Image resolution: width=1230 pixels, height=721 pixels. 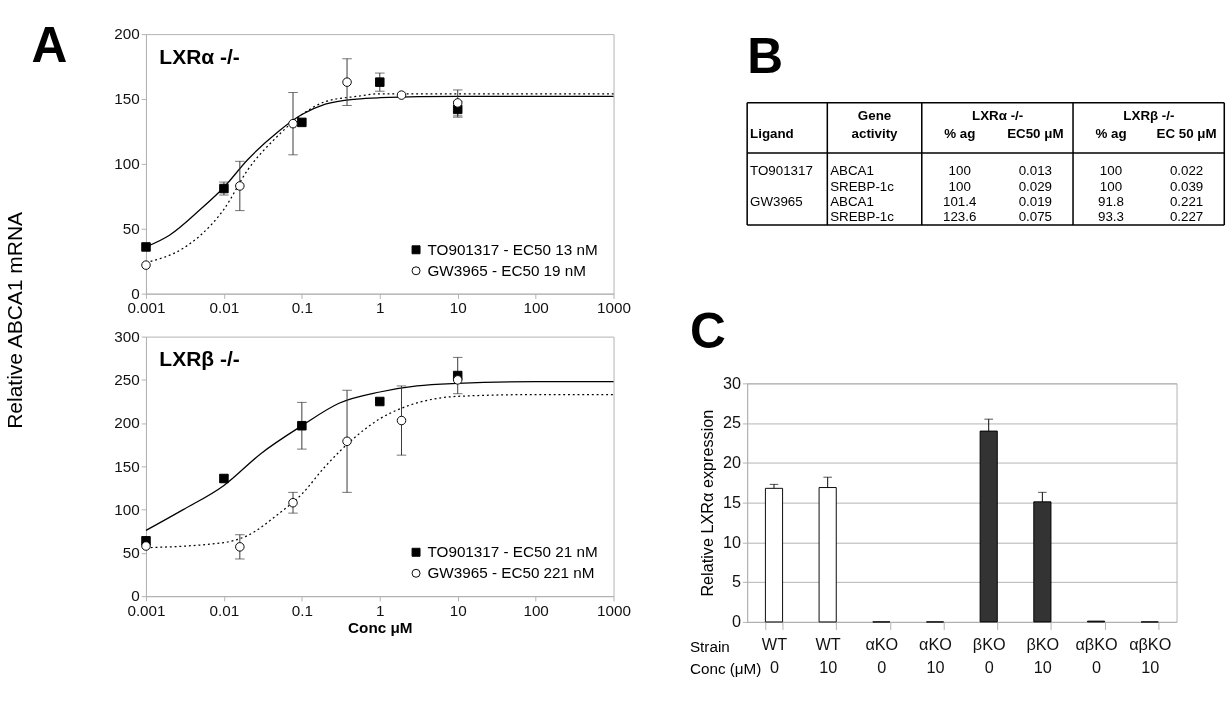 What do you see at coordinates (774, 655) in the screenshot?
I see `x-tick-label: WT 0` at bounding box center [774, 655].